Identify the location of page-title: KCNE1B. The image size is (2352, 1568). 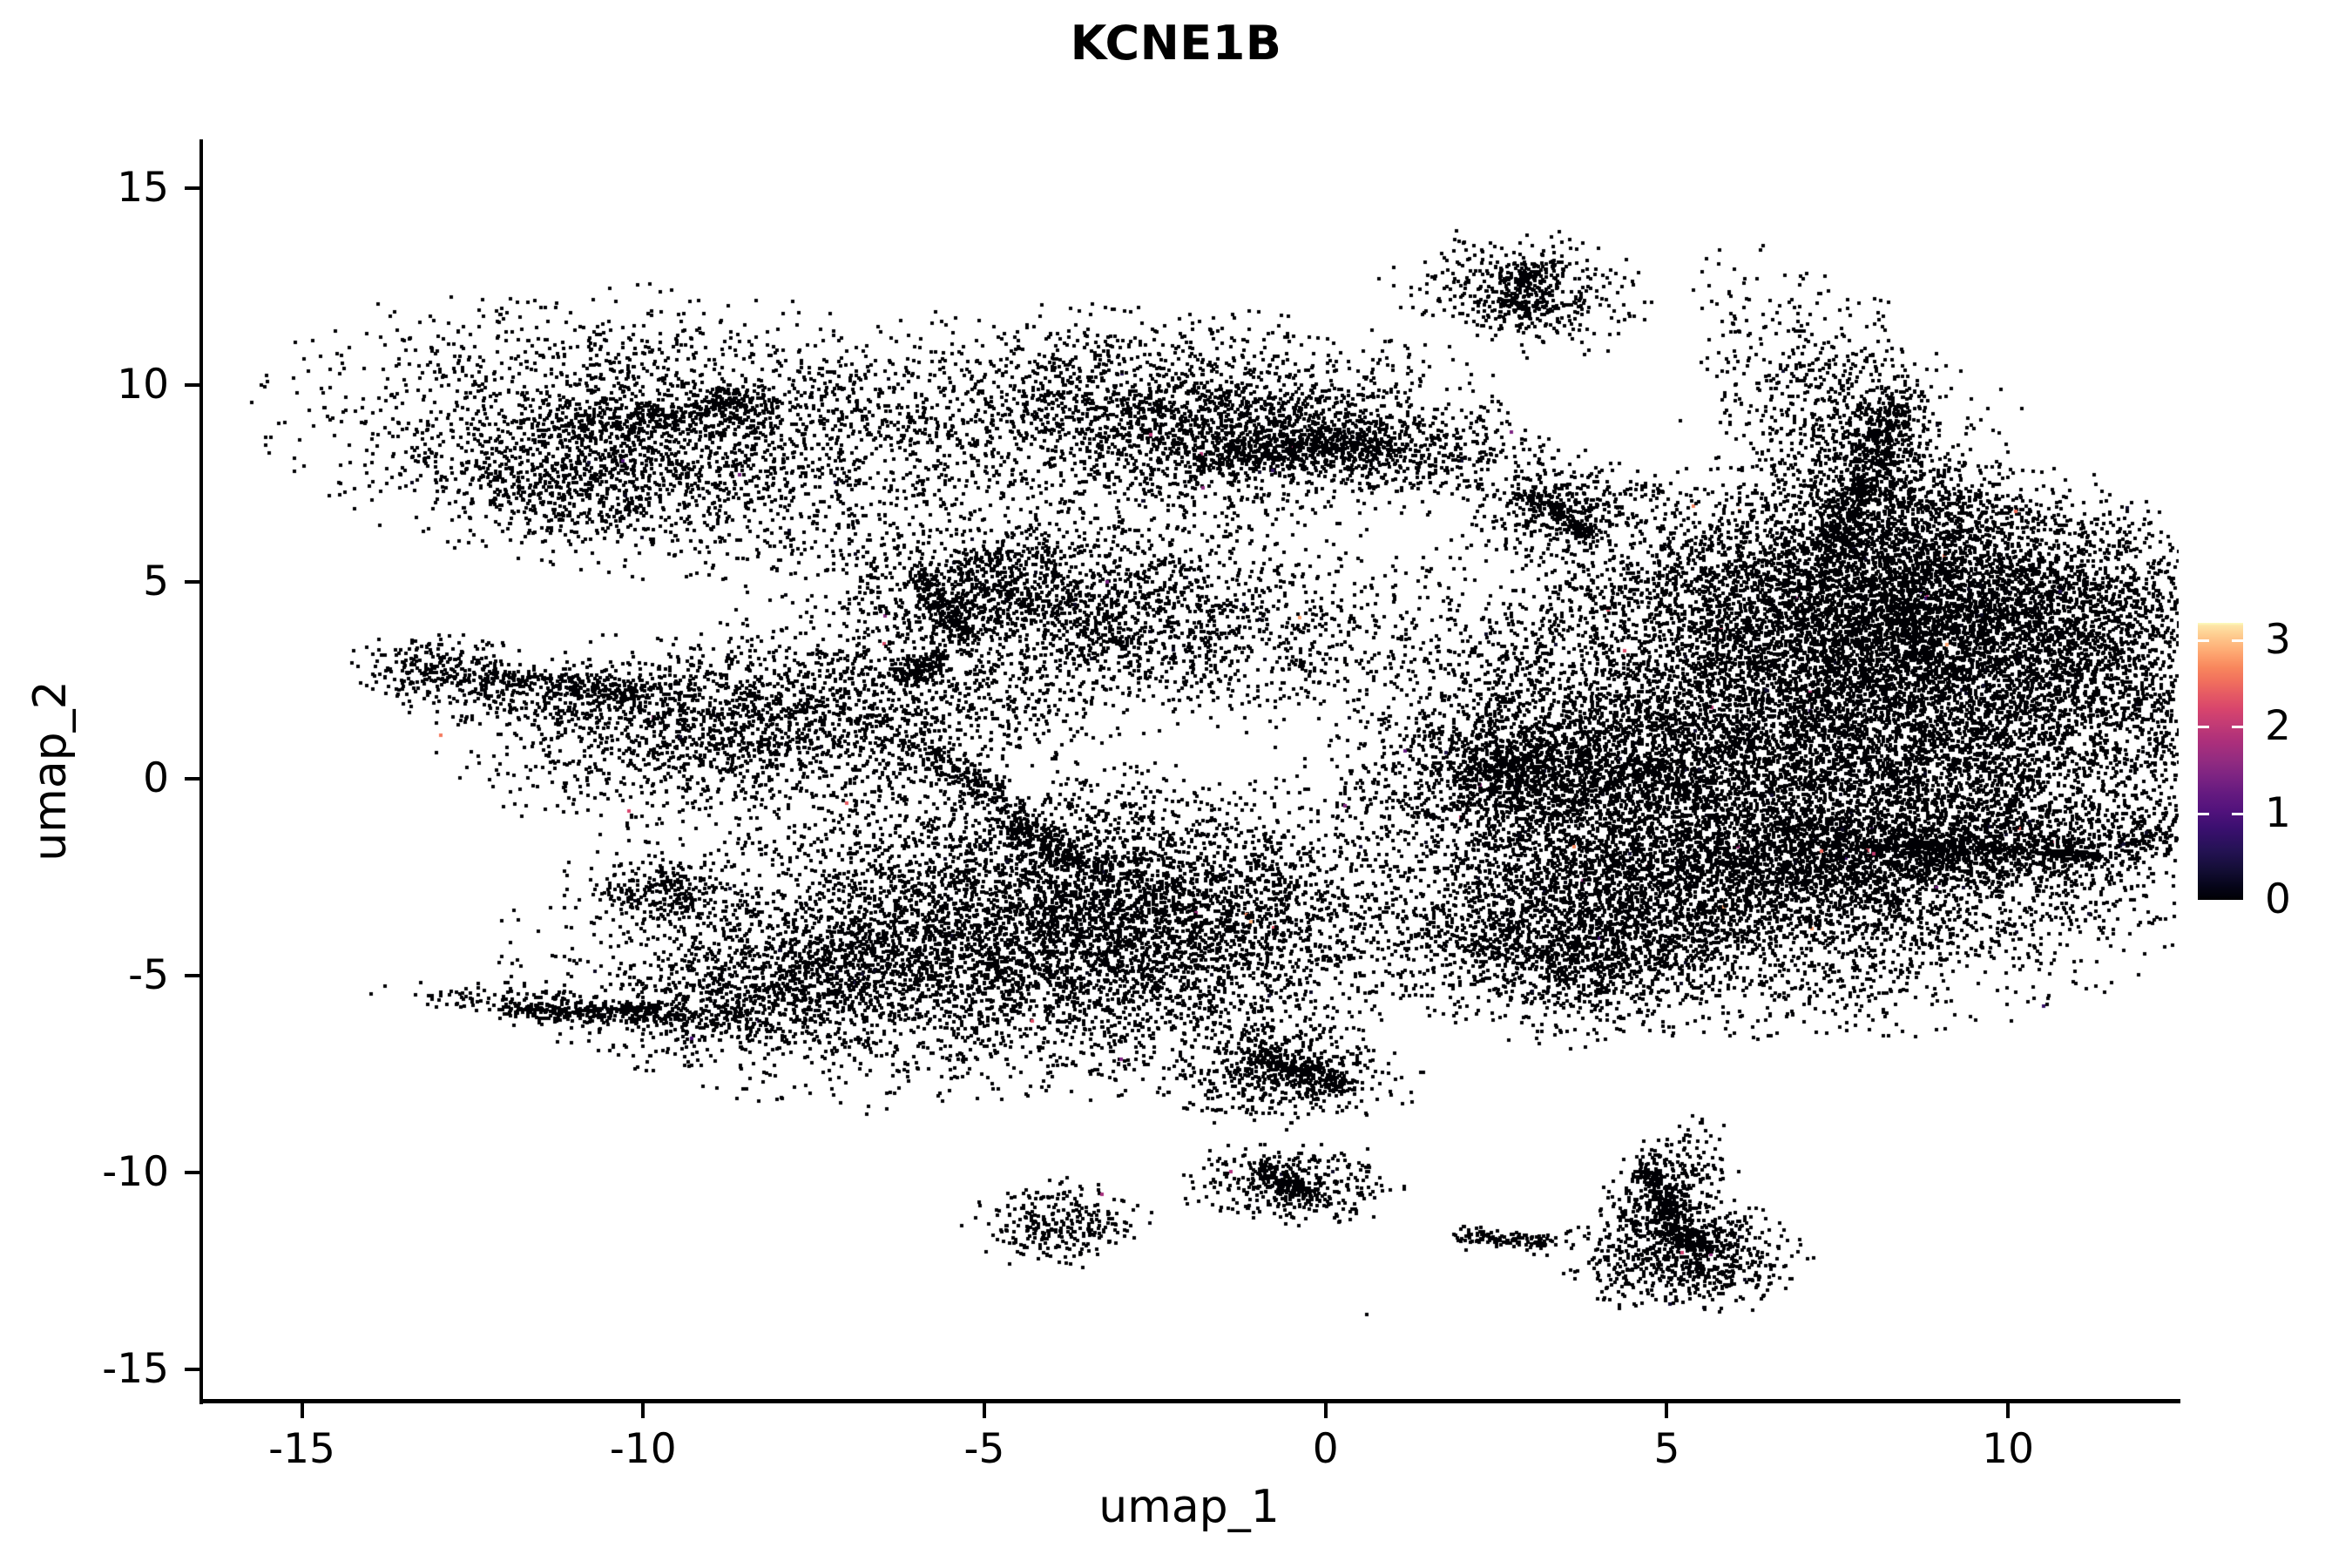
(1176, 44).